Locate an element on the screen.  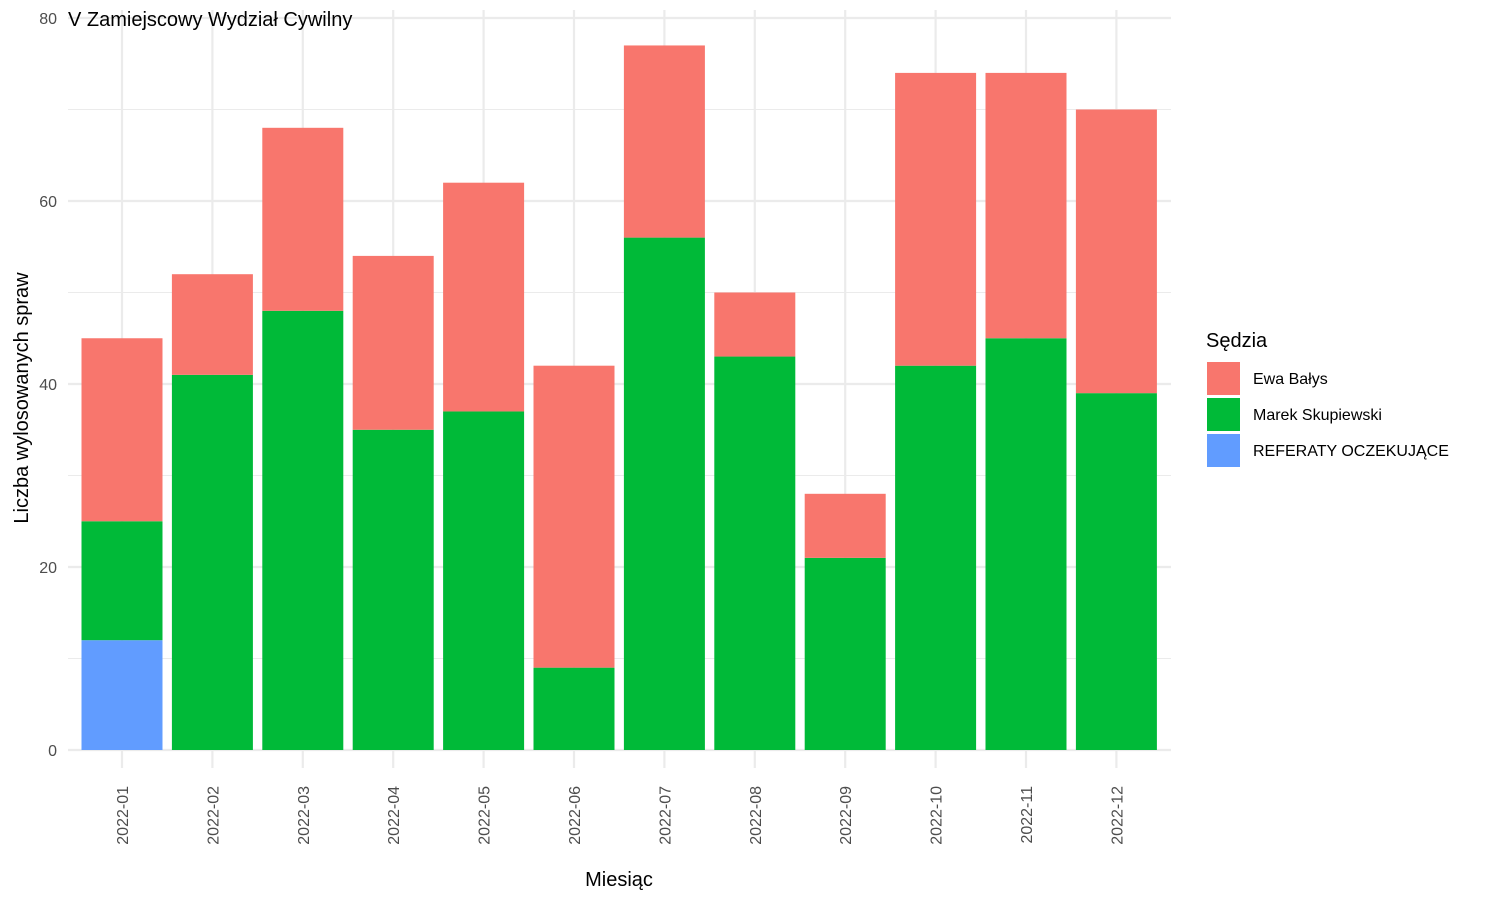
x-tick-label: 2022-09 is located at coordinates (846, 815).